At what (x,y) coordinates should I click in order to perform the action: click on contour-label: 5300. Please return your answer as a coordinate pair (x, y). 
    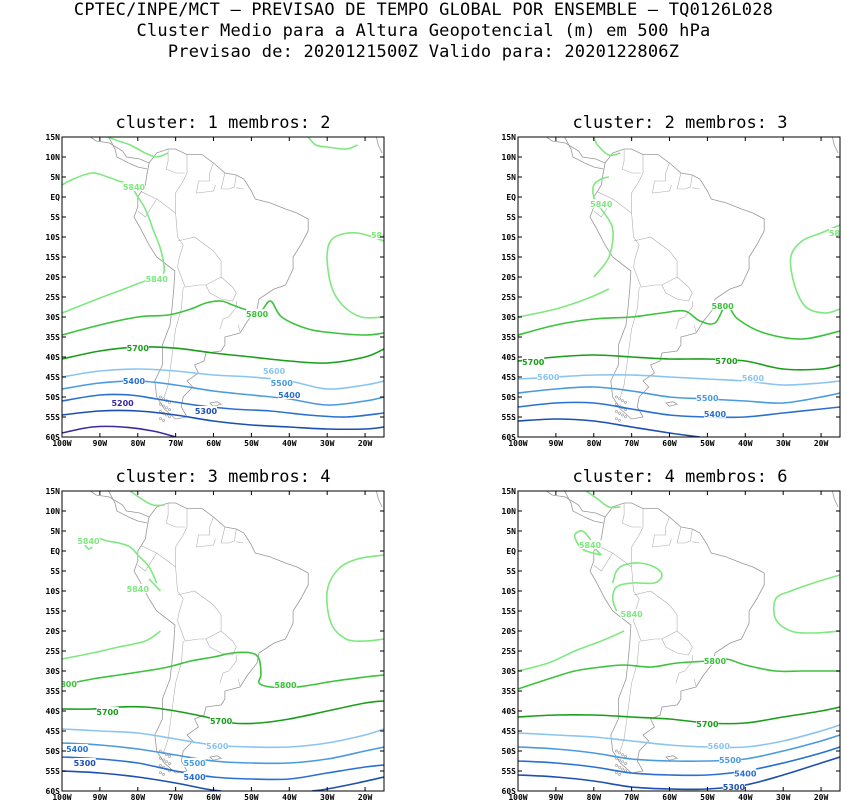
    Looking at the image, I should click on (734, 787).